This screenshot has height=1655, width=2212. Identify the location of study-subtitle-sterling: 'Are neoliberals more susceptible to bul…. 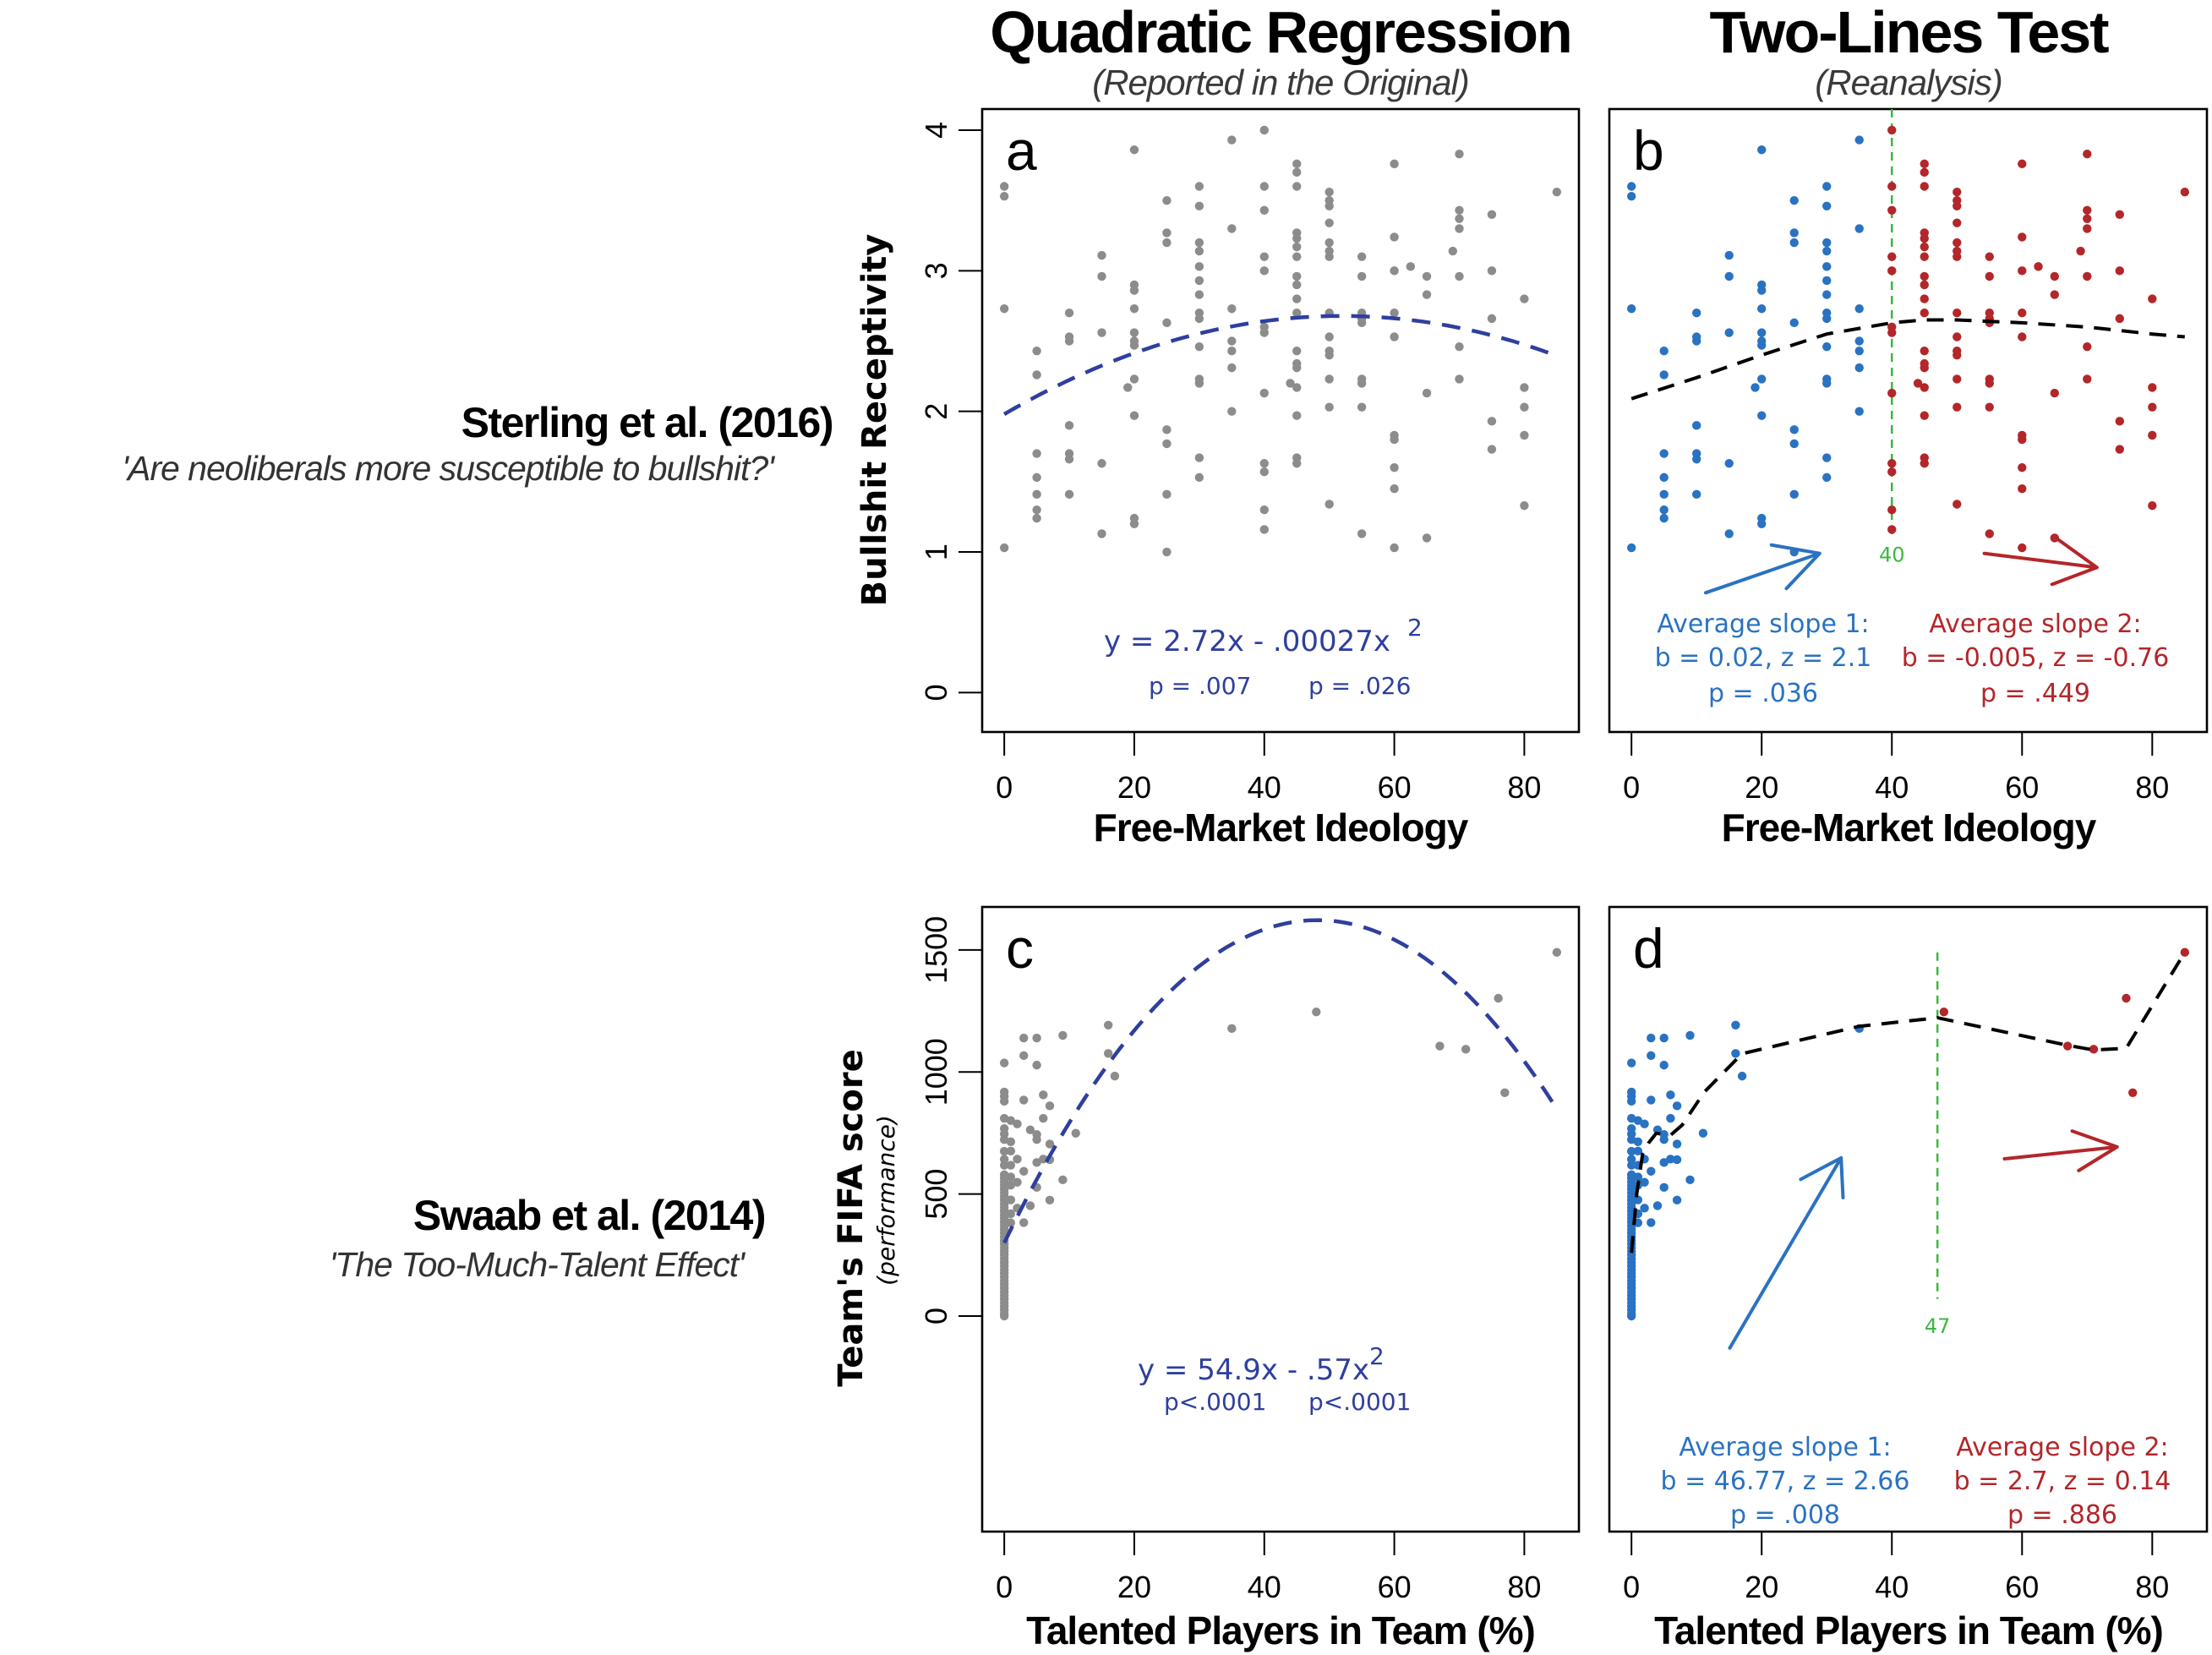
(448, 468).